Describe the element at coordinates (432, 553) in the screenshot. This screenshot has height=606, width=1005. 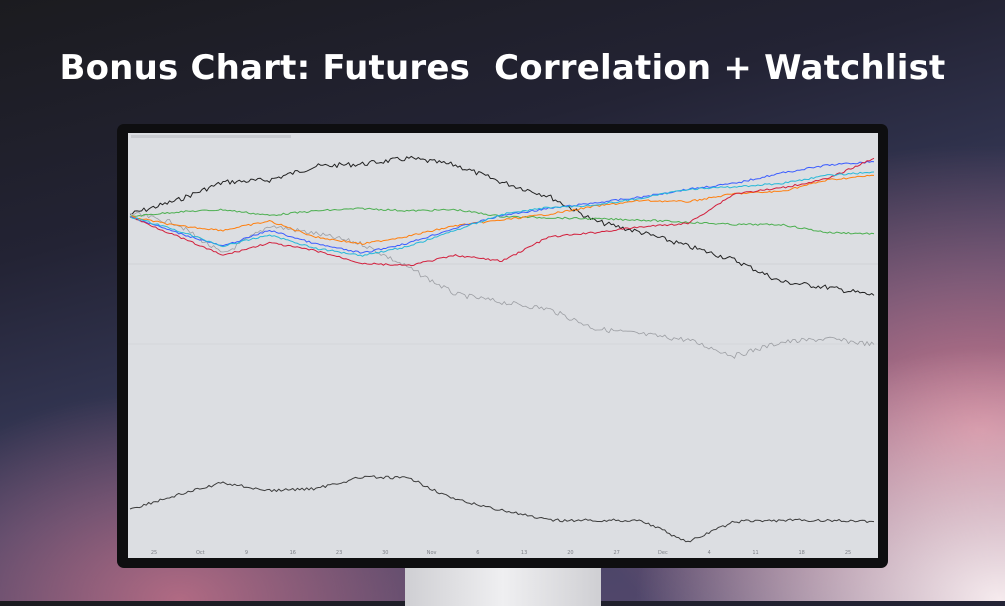
I see `x-tick-label: Nov` at that location.